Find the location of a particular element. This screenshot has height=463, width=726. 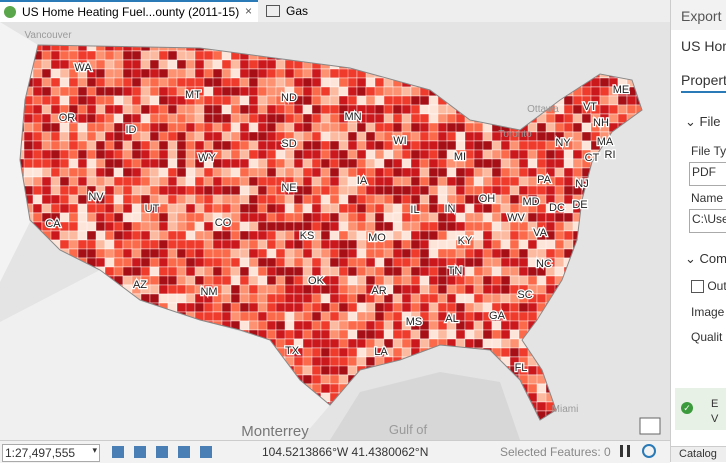

map-tab: US Home Heating Fuel...ounty (2011-15) × is located at coordinates (129, 11).